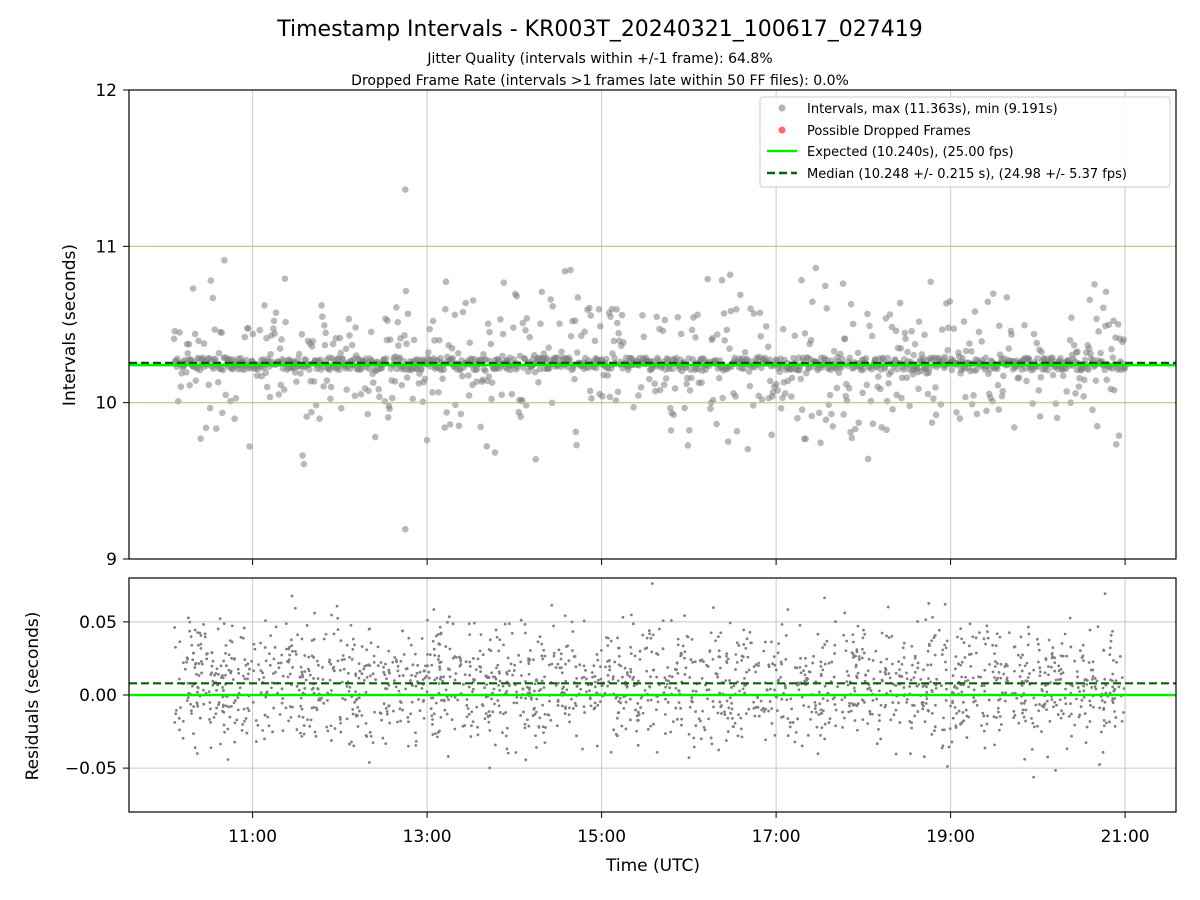  I want to click on legend-label-dropped: Possible Dropped Frames, so click(889, 131).